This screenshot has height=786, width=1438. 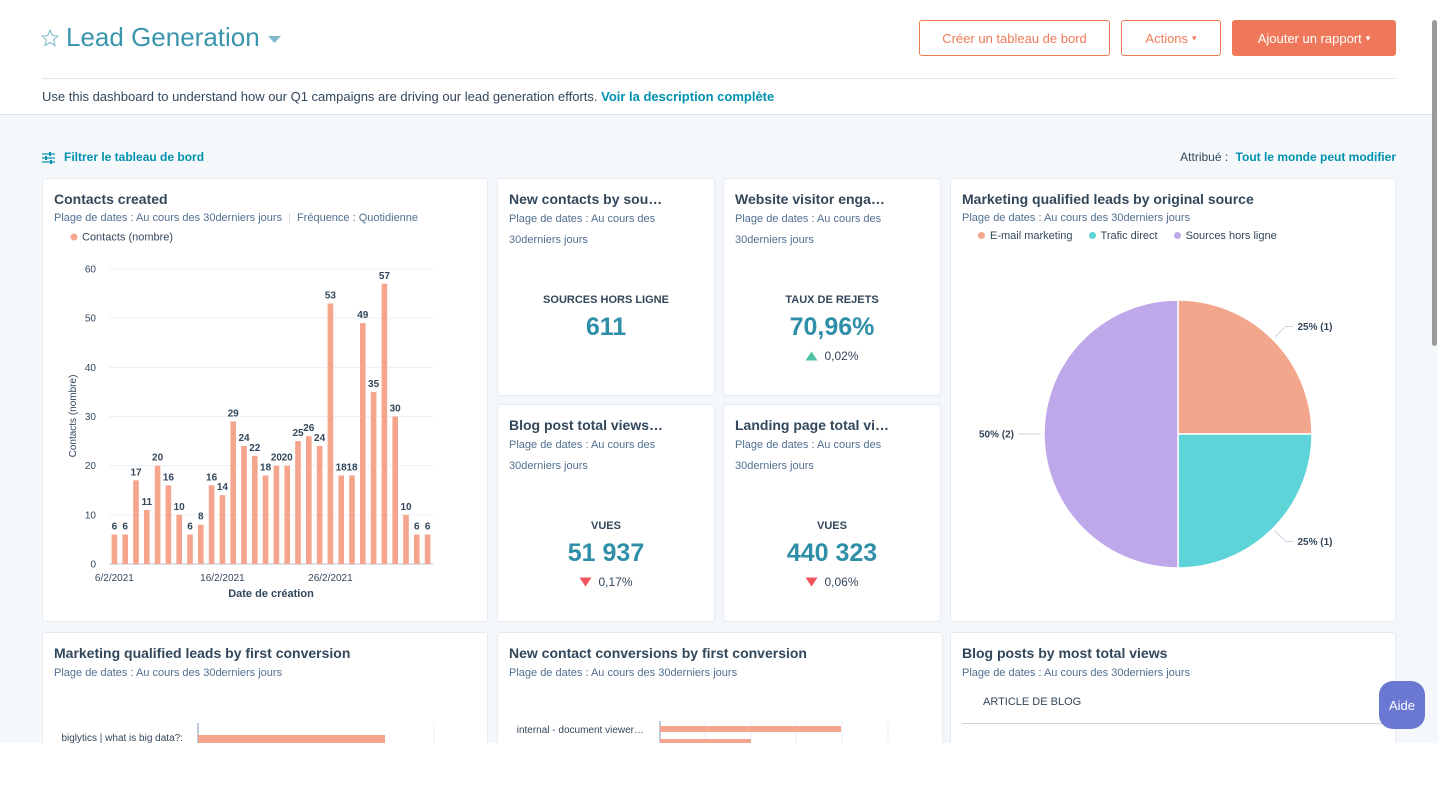 I want to click on data-label: 25% (1), so click(x=1314, y=327).